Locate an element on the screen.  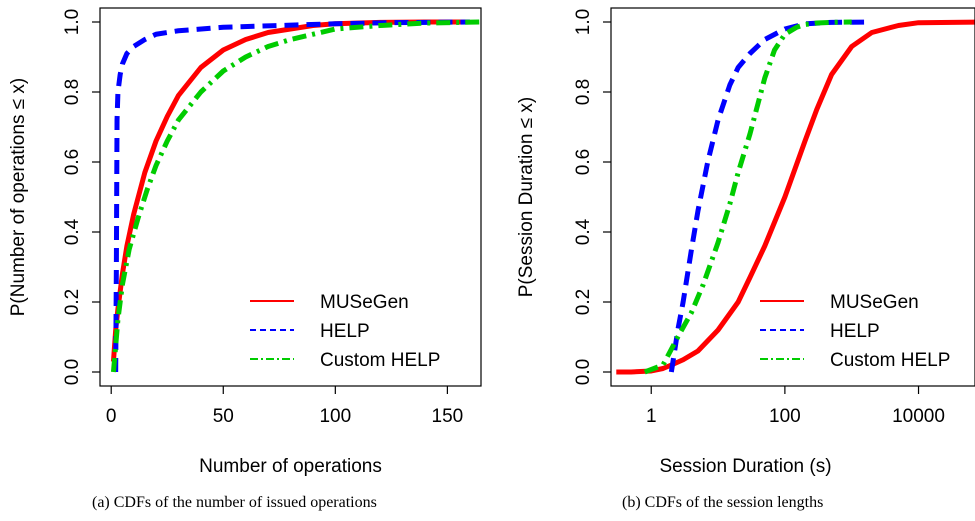
x-axis-label: Number of operations is located at coordinates (290, 466).